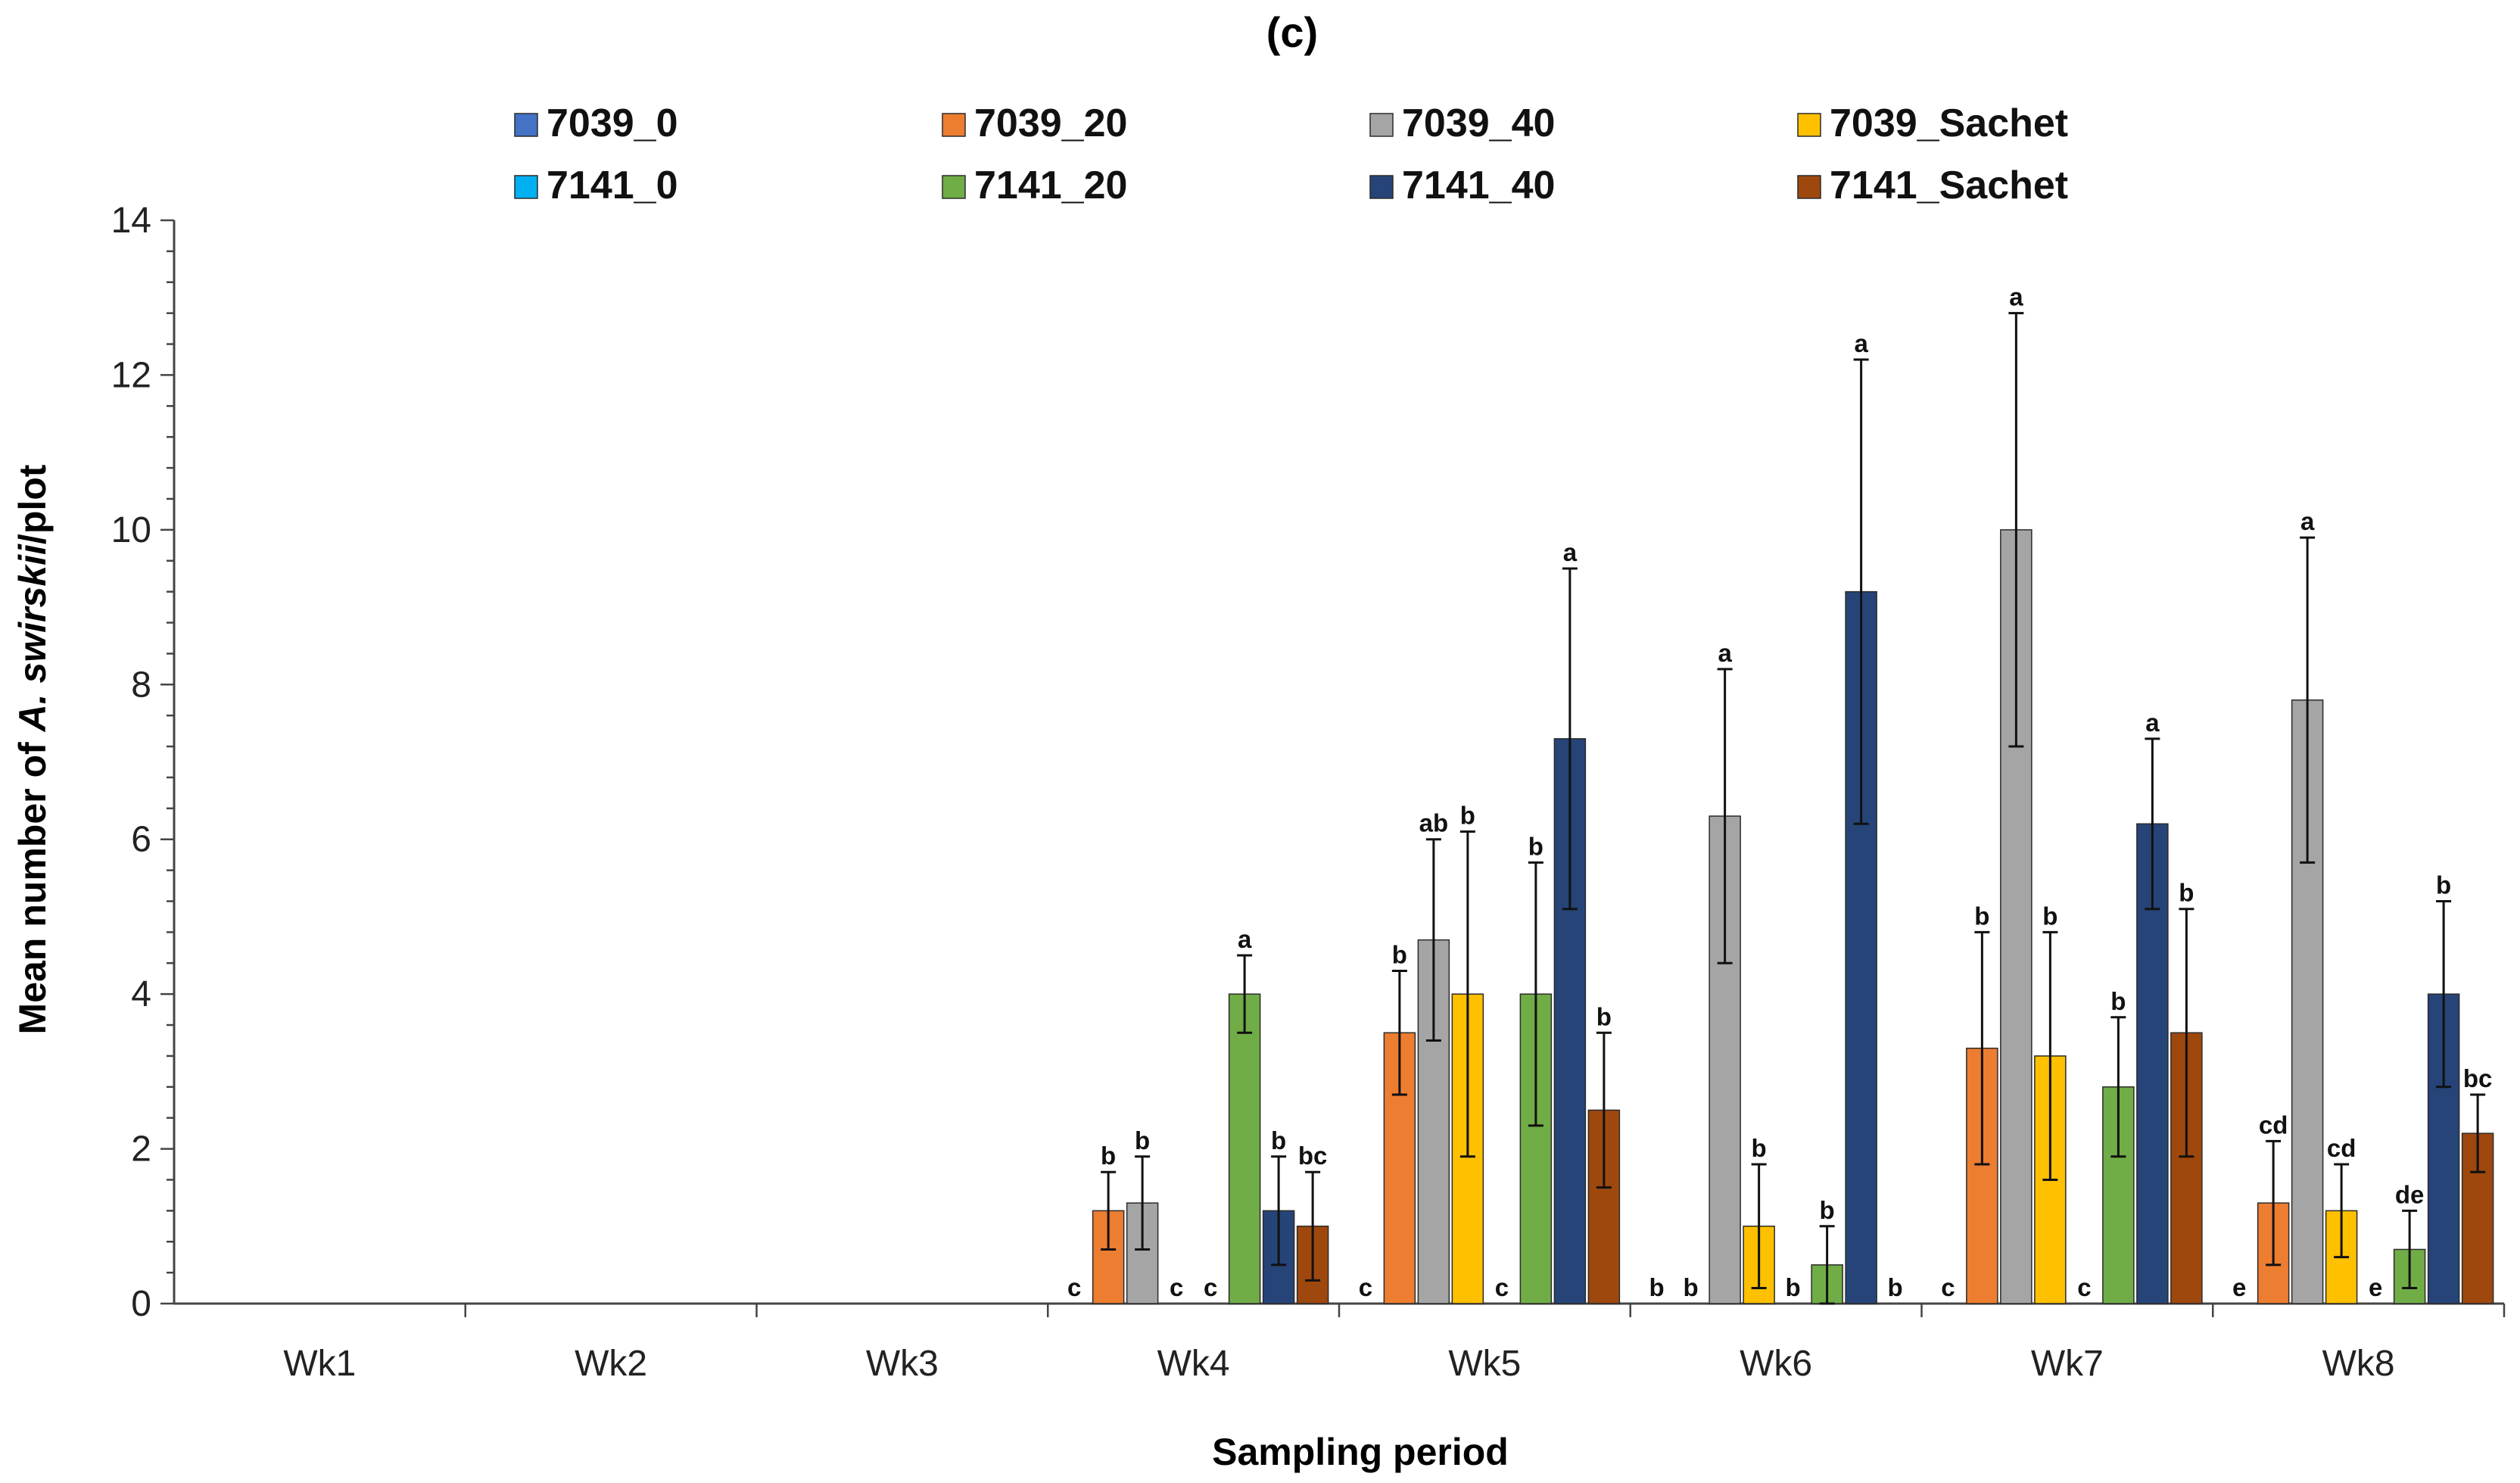 This screenshot has width=2520, height=1483. What do you see at coordinates (1478, 123) in the screenshot?
I see `legend-entry-label: 7039_40` at bounding box center [1478, 123].